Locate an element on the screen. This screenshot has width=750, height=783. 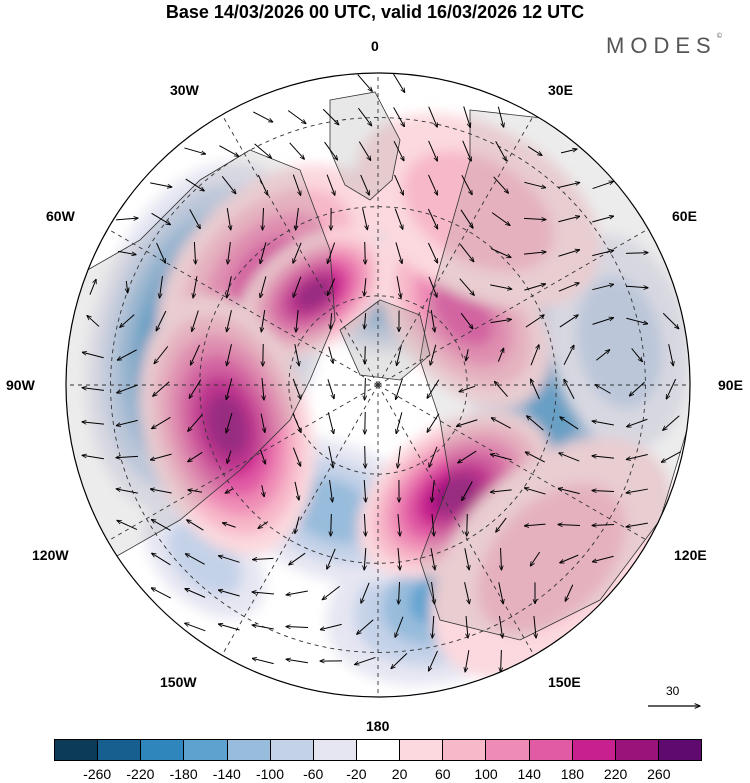
copyright-mark: © is located at coordinates (719, 36).